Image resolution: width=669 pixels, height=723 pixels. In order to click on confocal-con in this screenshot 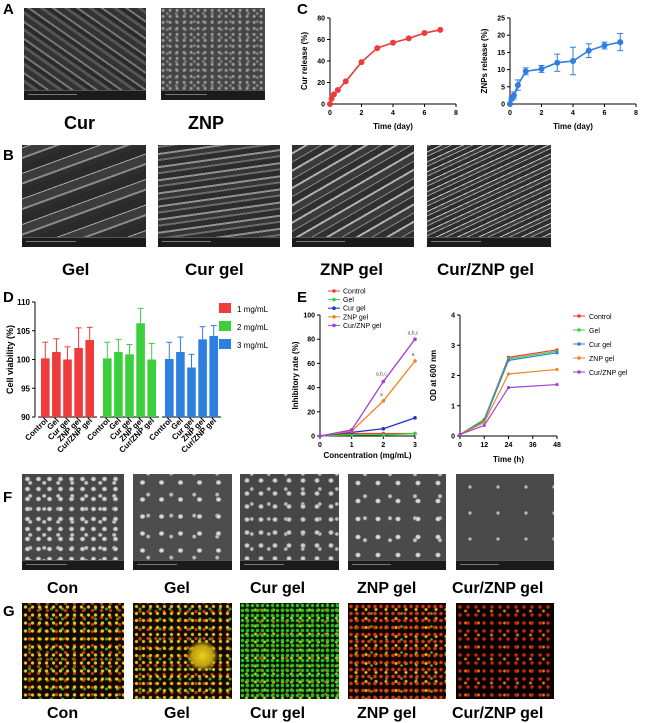, I will do `click(73, 651)`.